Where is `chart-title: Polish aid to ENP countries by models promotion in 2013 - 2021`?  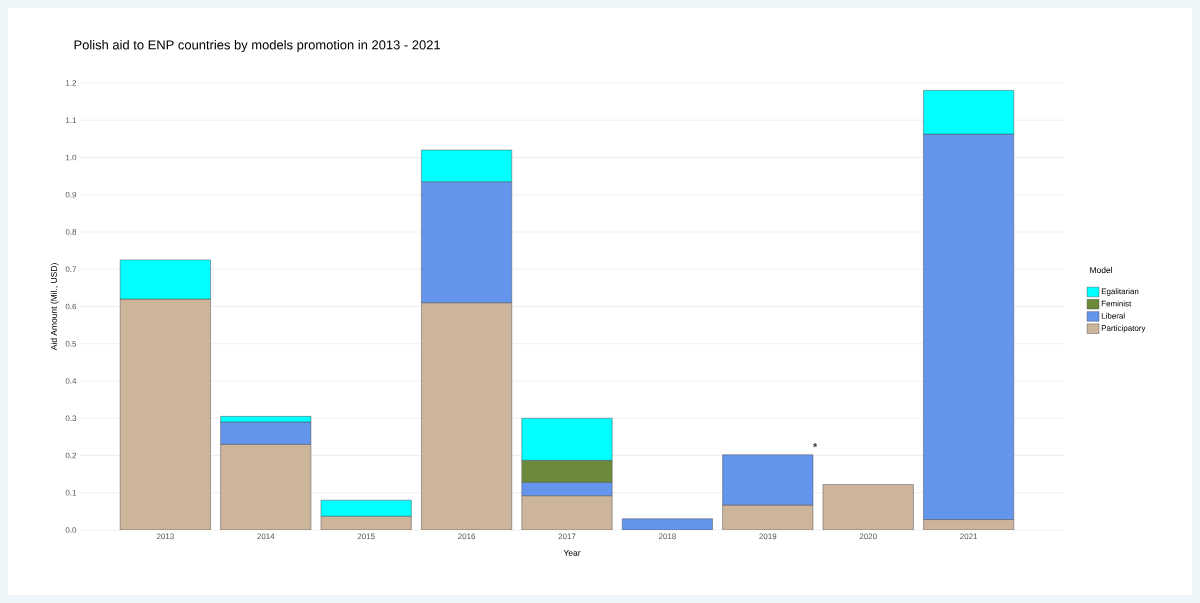
chart-title: Polish aid to ENP countries by models promotion in 2013 - 2021 is located at coordinates (257, 46).